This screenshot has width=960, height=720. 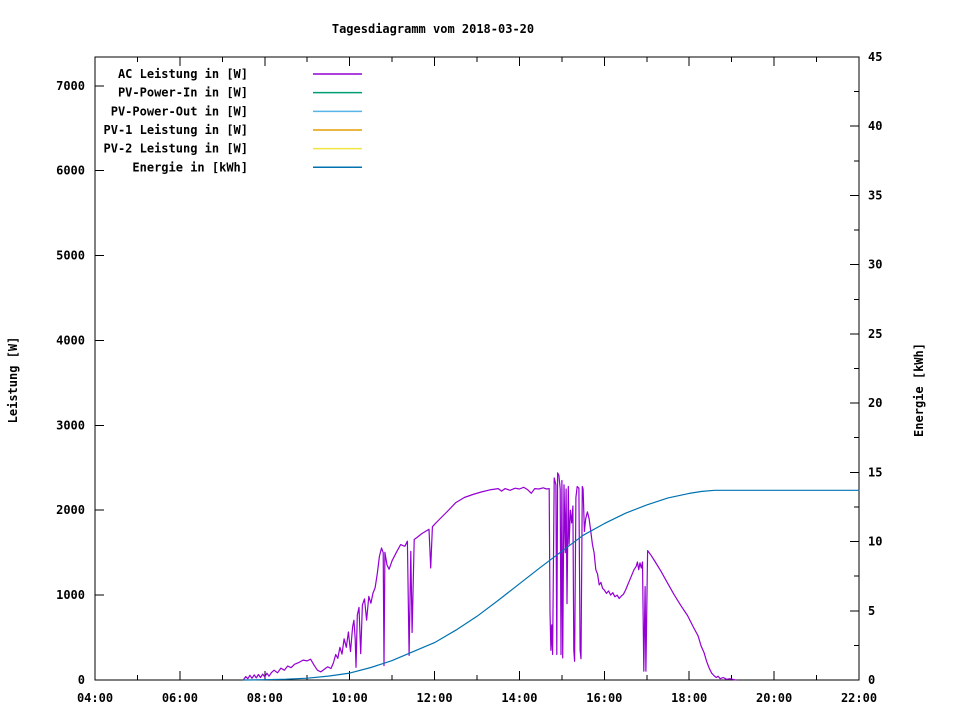 I want to click on y-left-tick-label: 0, so click(x=81, y=680).